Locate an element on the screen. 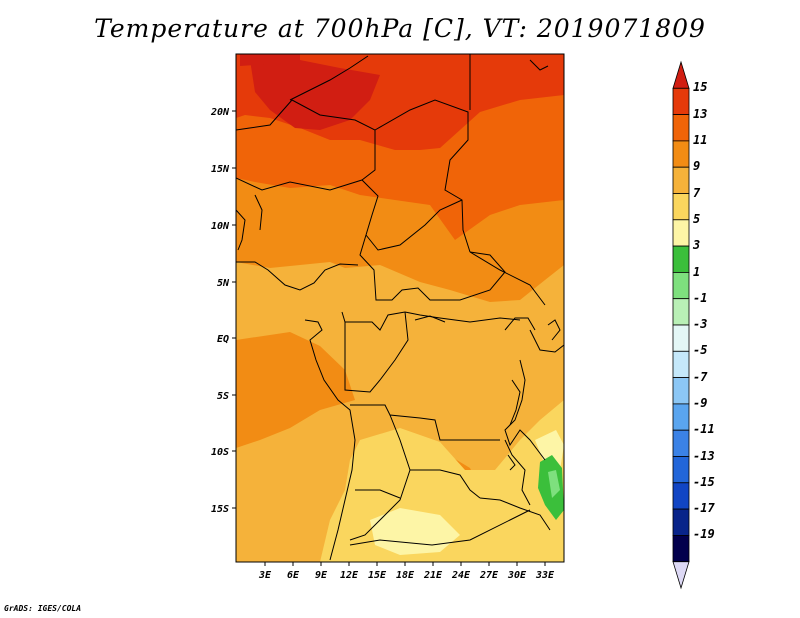  colorbar-label: -9 is located at coordinates (700, 403).